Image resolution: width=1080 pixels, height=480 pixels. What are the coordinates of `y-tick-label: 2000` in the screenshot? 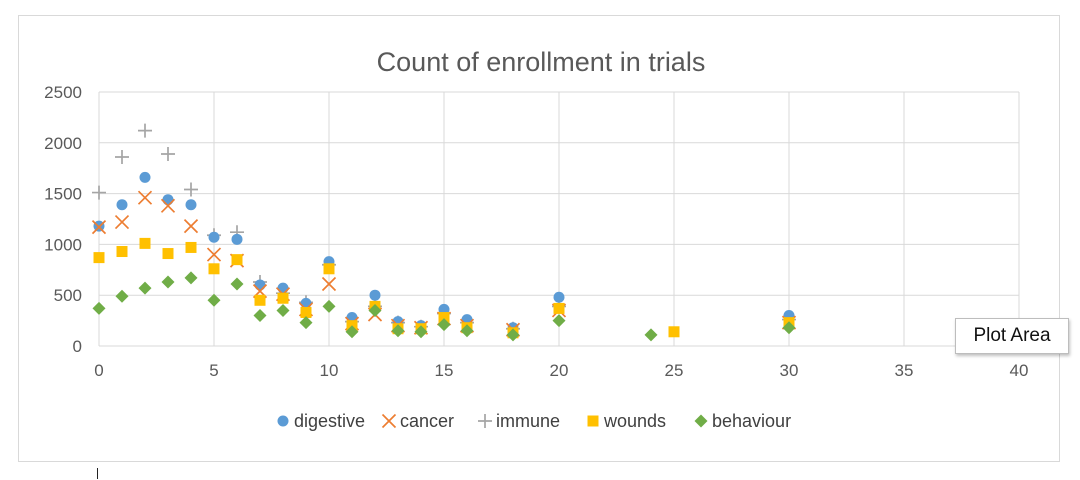 It's located at (63, 143).